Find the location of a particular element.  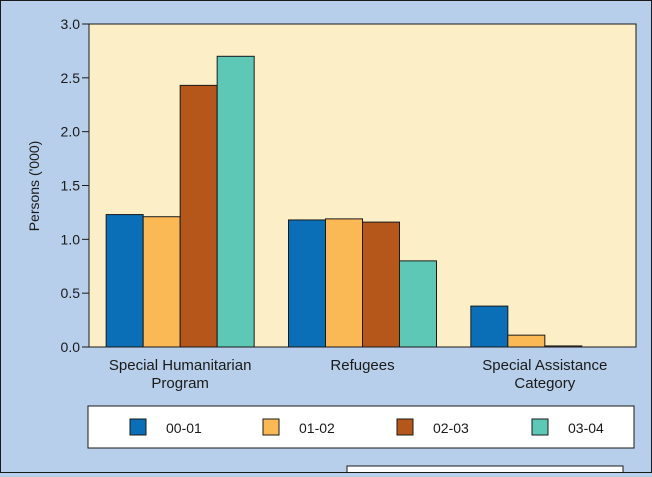

legend-label: 03-04 is located at coordinates (586, 428).